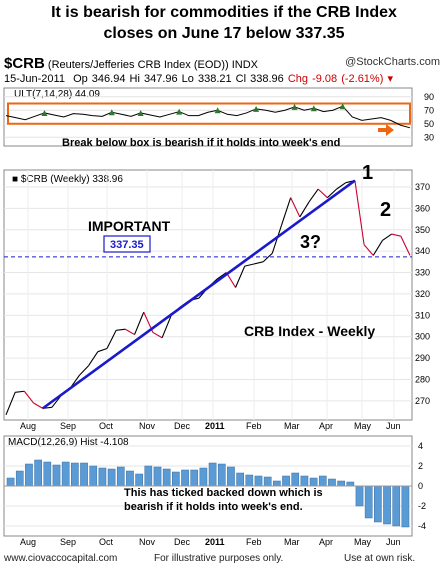  Describe the element at coordinates (422, 506) in the screenshot. I see `macd-tick-label: -2` at that location.